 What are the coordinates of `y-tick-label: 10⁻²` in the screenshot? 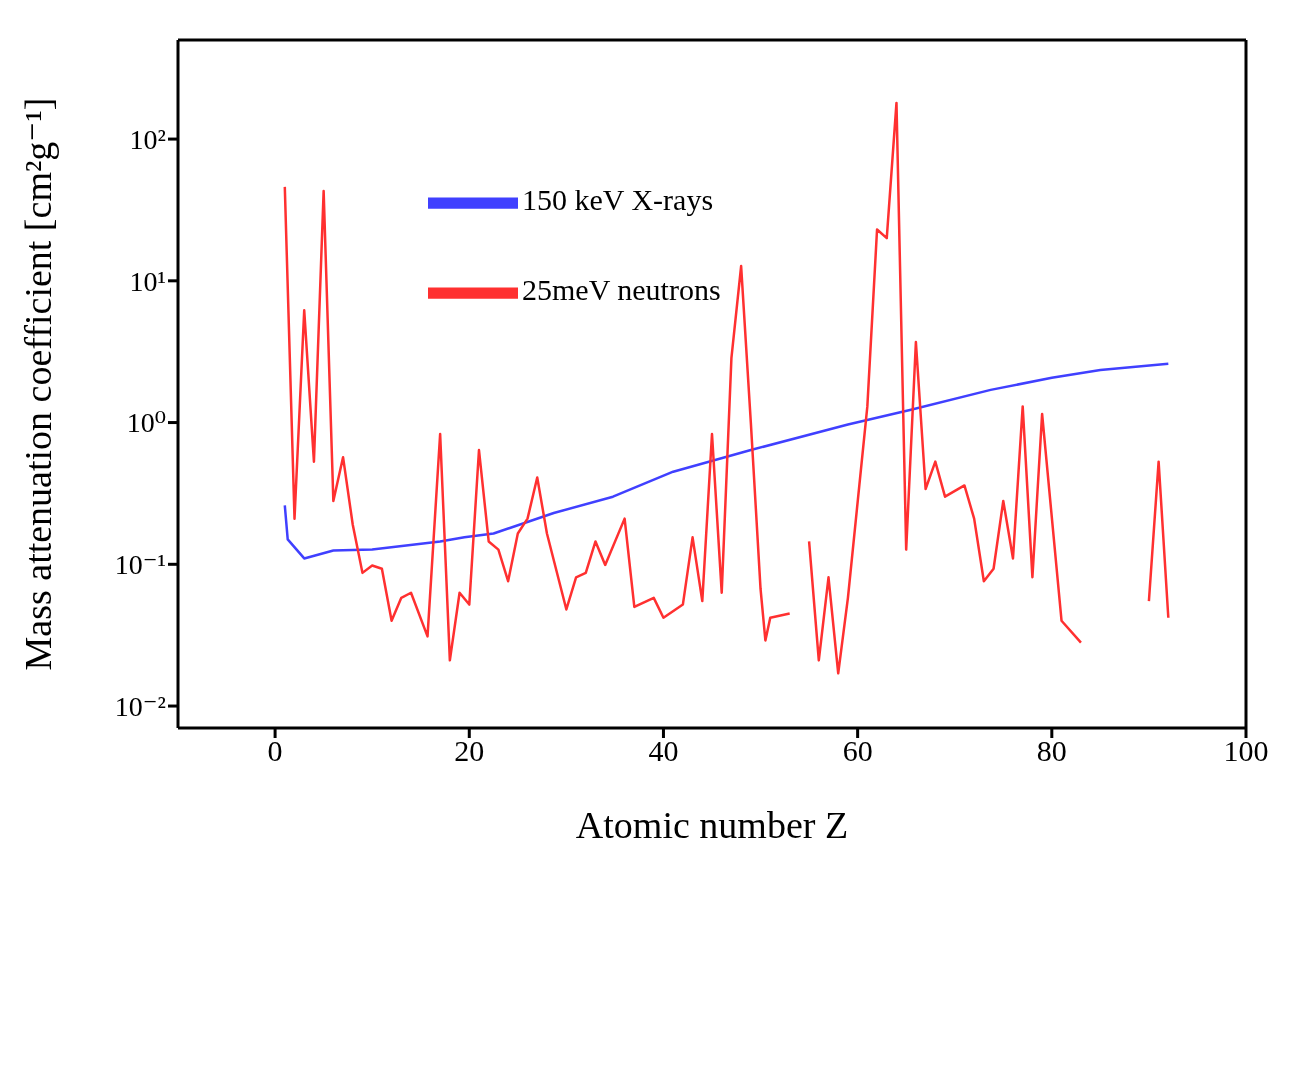 It's located at (140, 706).